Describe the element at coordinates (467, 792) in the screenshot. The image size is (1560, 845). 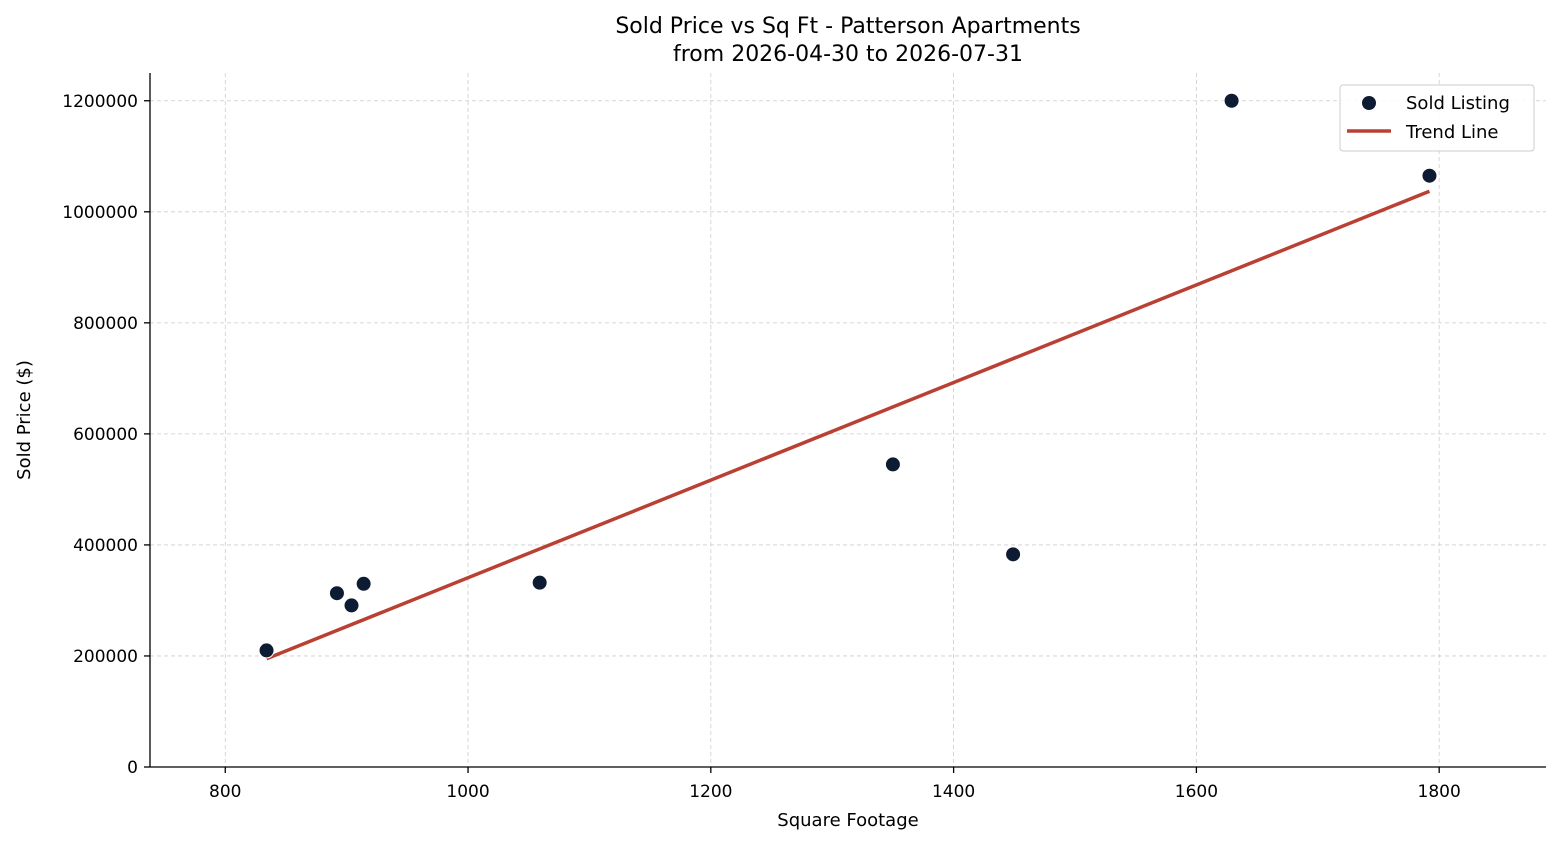
I see `x-tick-label: 1000` at that location.